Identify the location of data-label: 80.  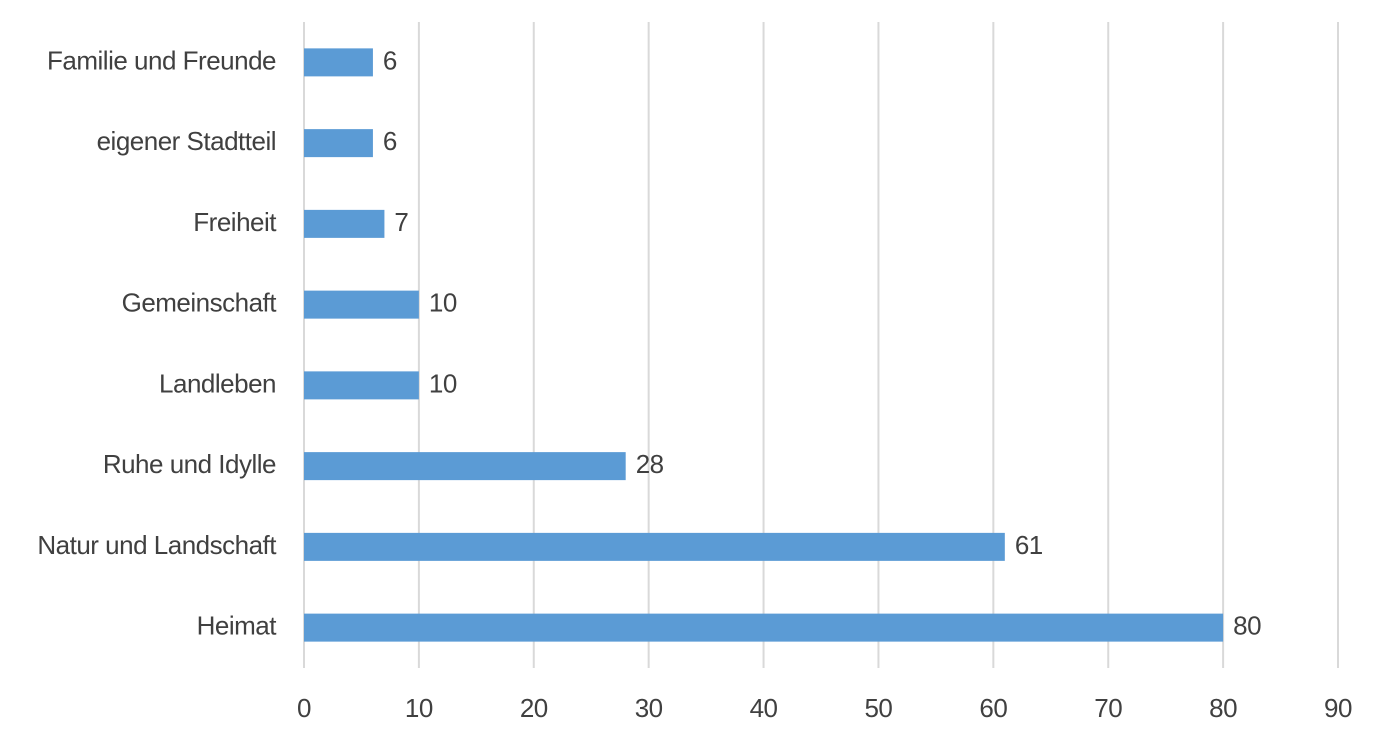
(1247, 626).